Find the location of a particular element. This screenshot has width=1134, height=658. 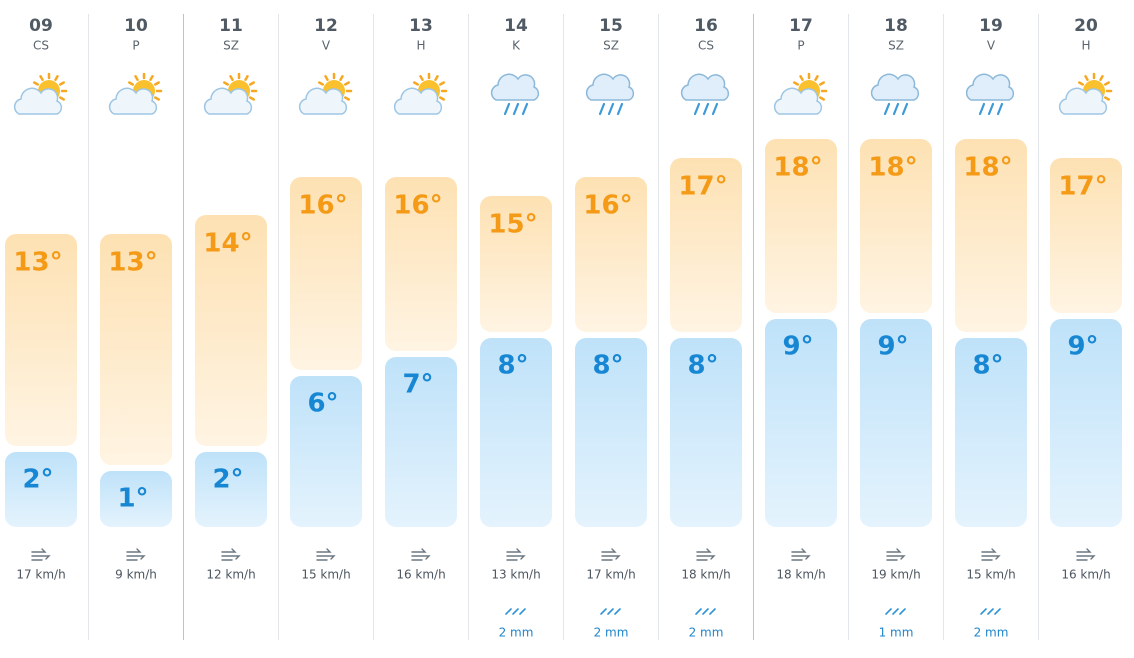

wind-speed: 9 km/h is located at coordinates (136, 575).